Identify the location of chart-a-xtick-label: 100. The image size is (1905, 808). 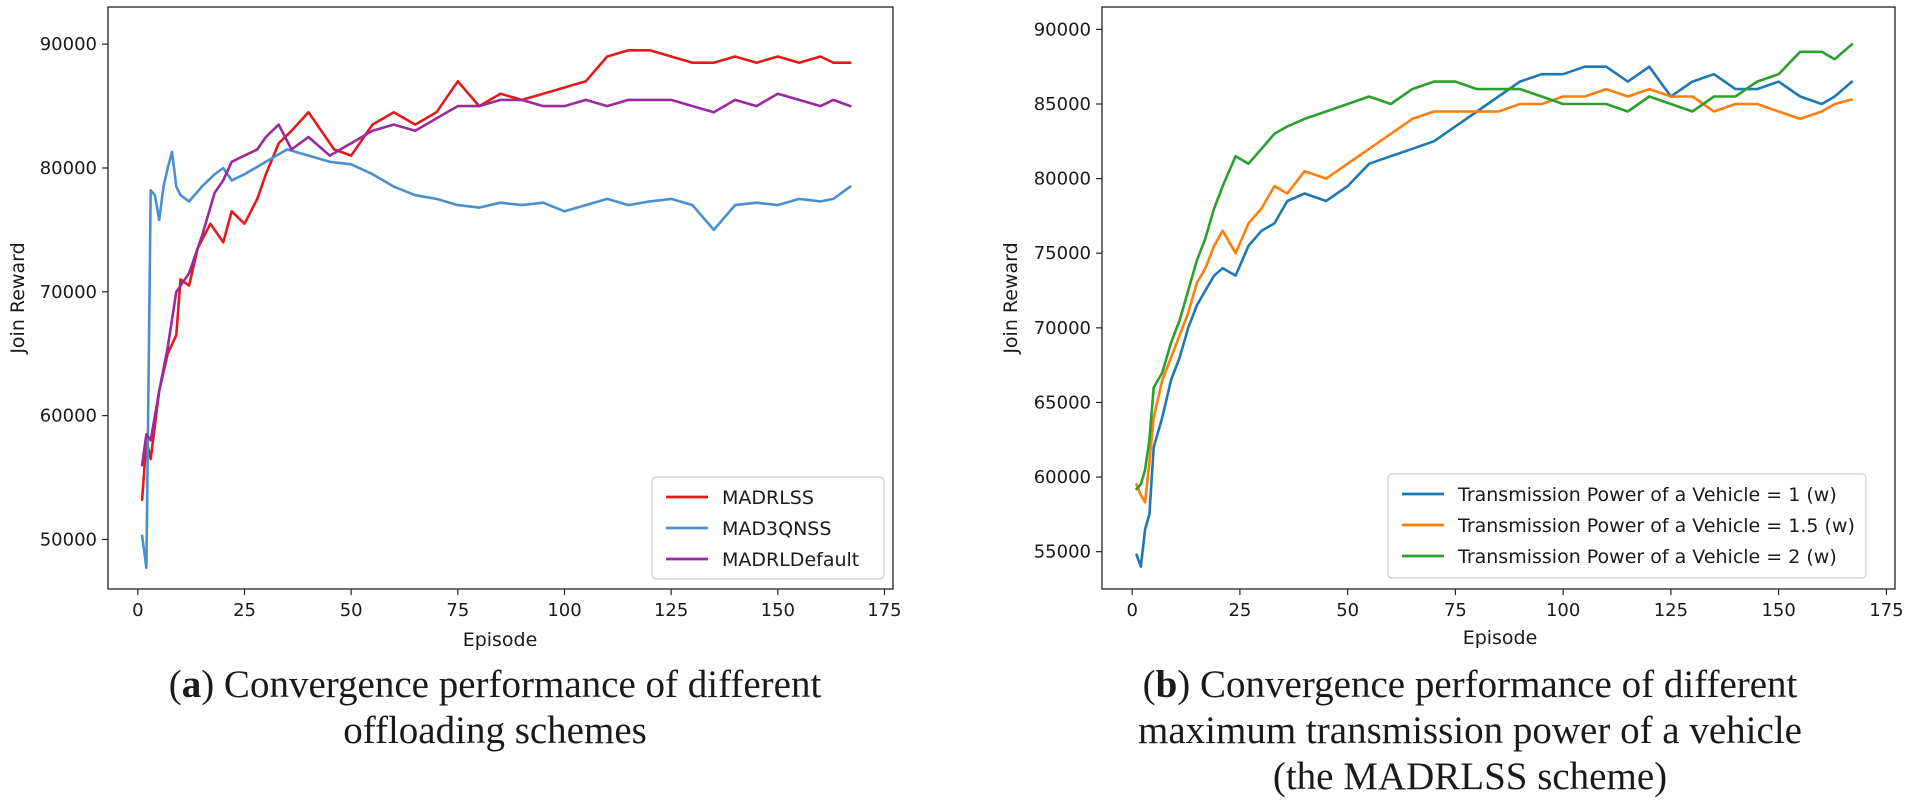
(564, 610).